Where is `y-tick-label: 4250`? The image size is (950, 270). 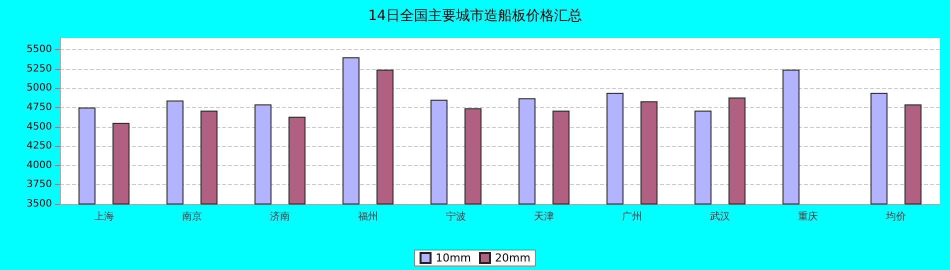
y-tick-label: 4250 is located at coordinates (39, 146).